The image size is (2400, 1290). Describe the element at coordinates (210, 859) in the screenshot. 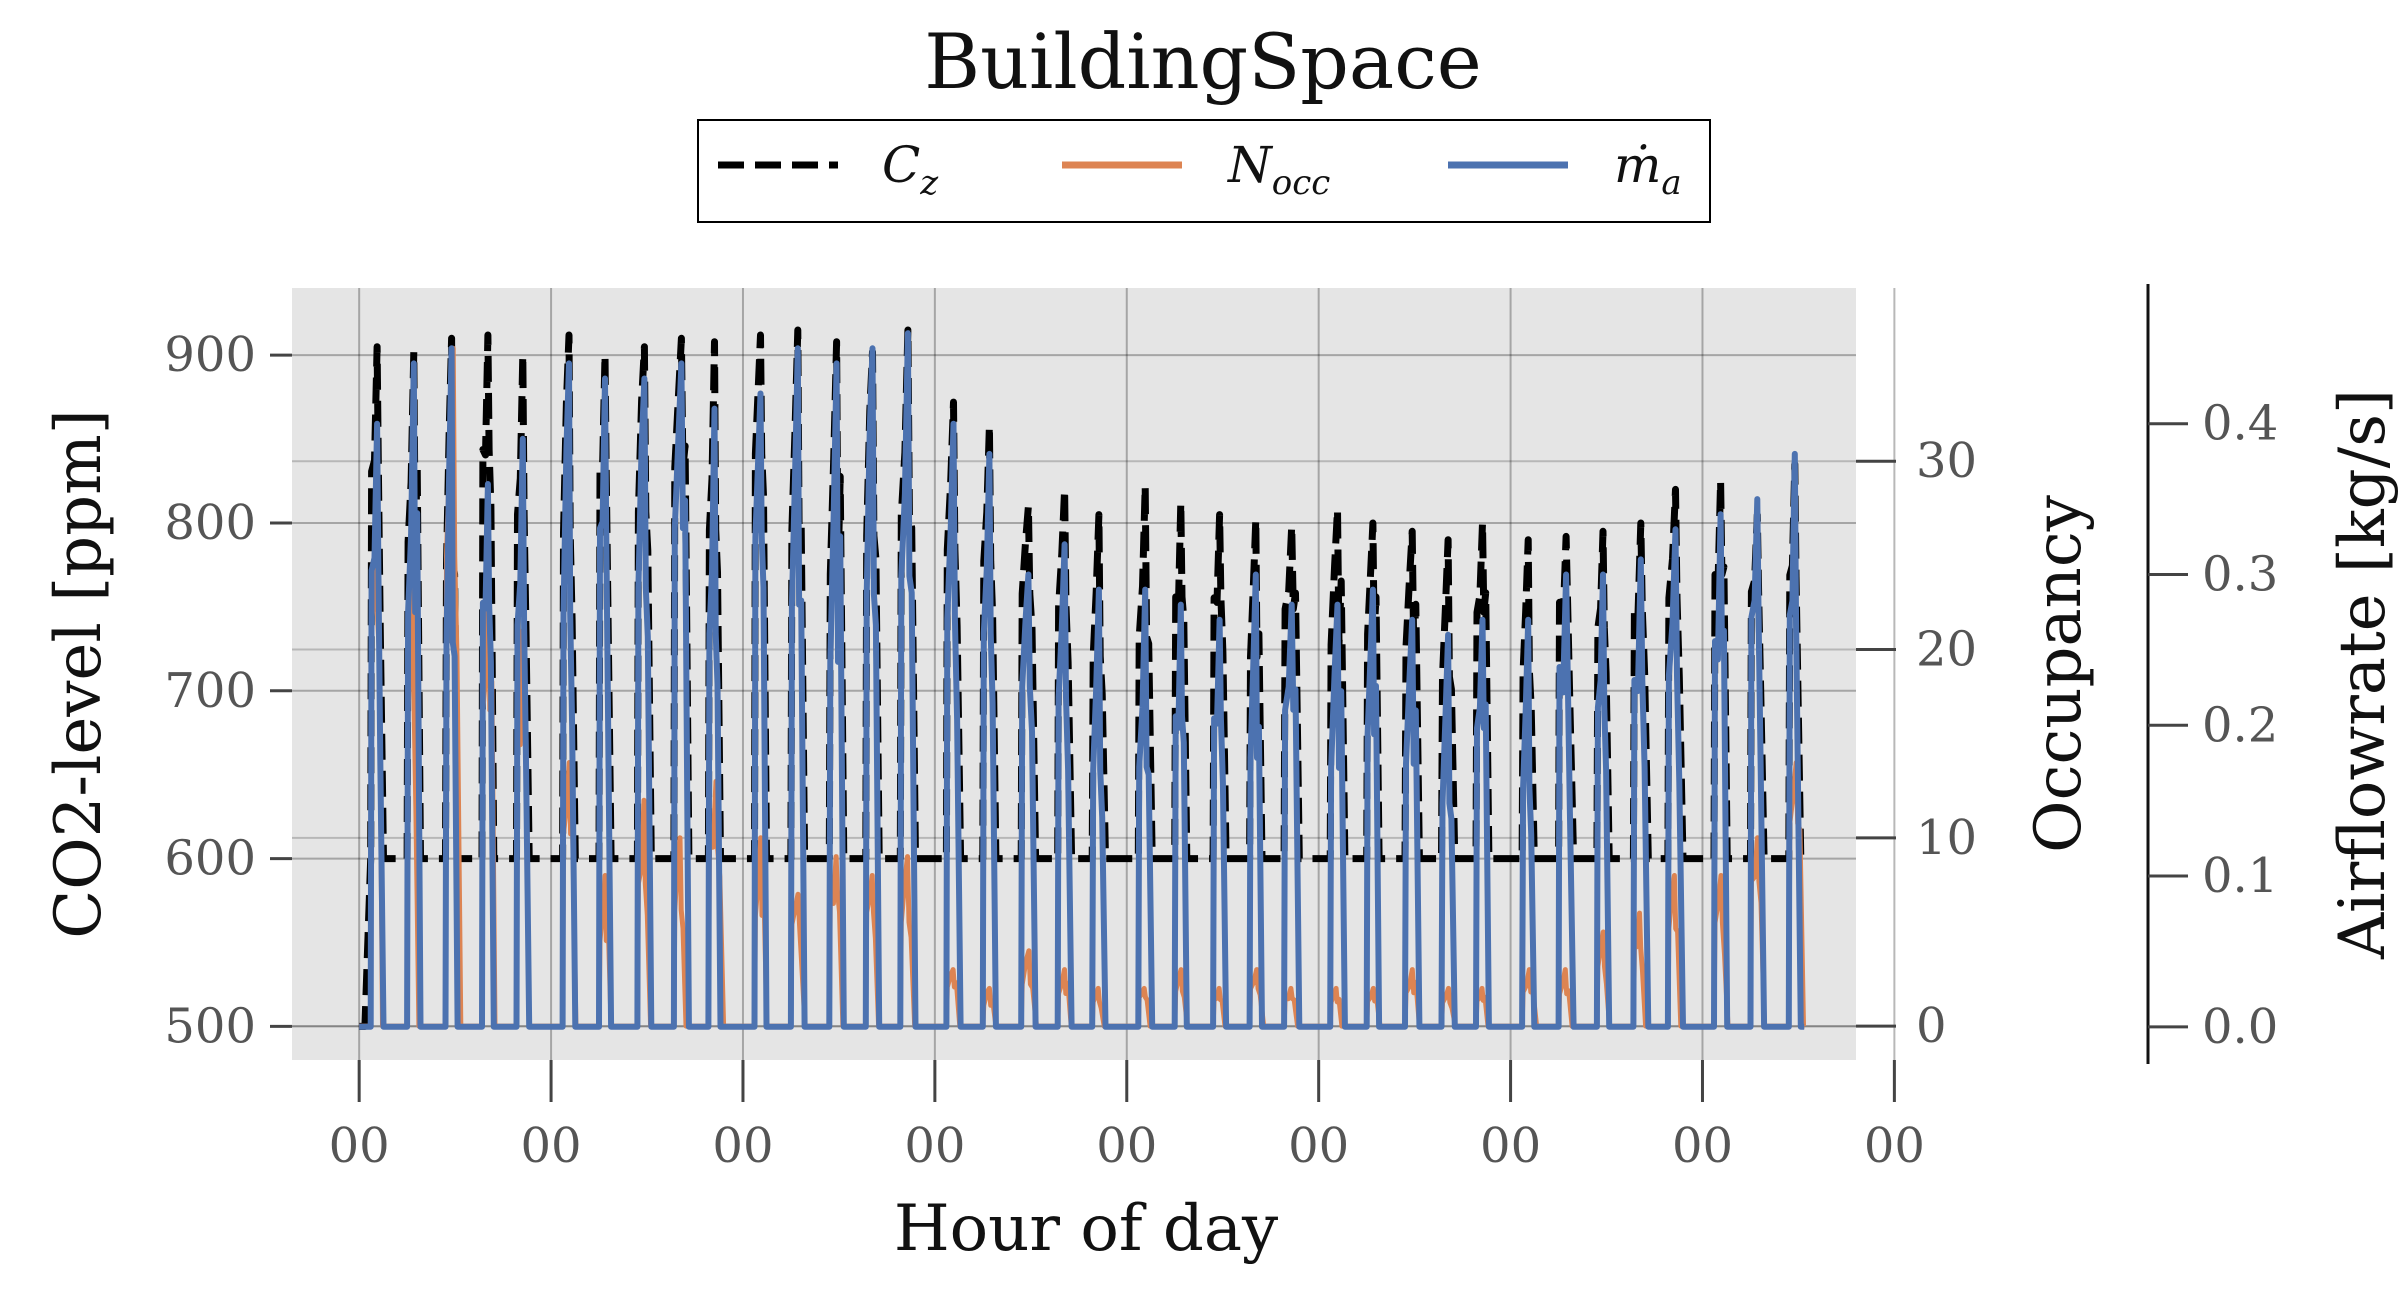

I see `y-tick-label: 600` at that location.